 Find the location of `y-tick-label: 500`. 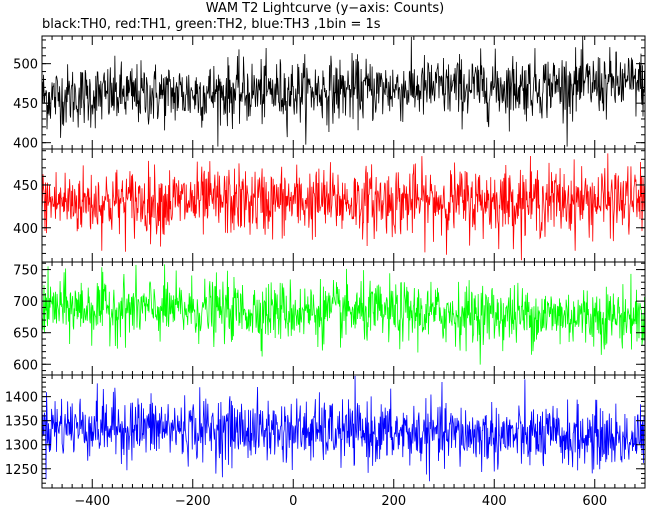

y-tick-label: 500 is located at coordinates (25, 65).